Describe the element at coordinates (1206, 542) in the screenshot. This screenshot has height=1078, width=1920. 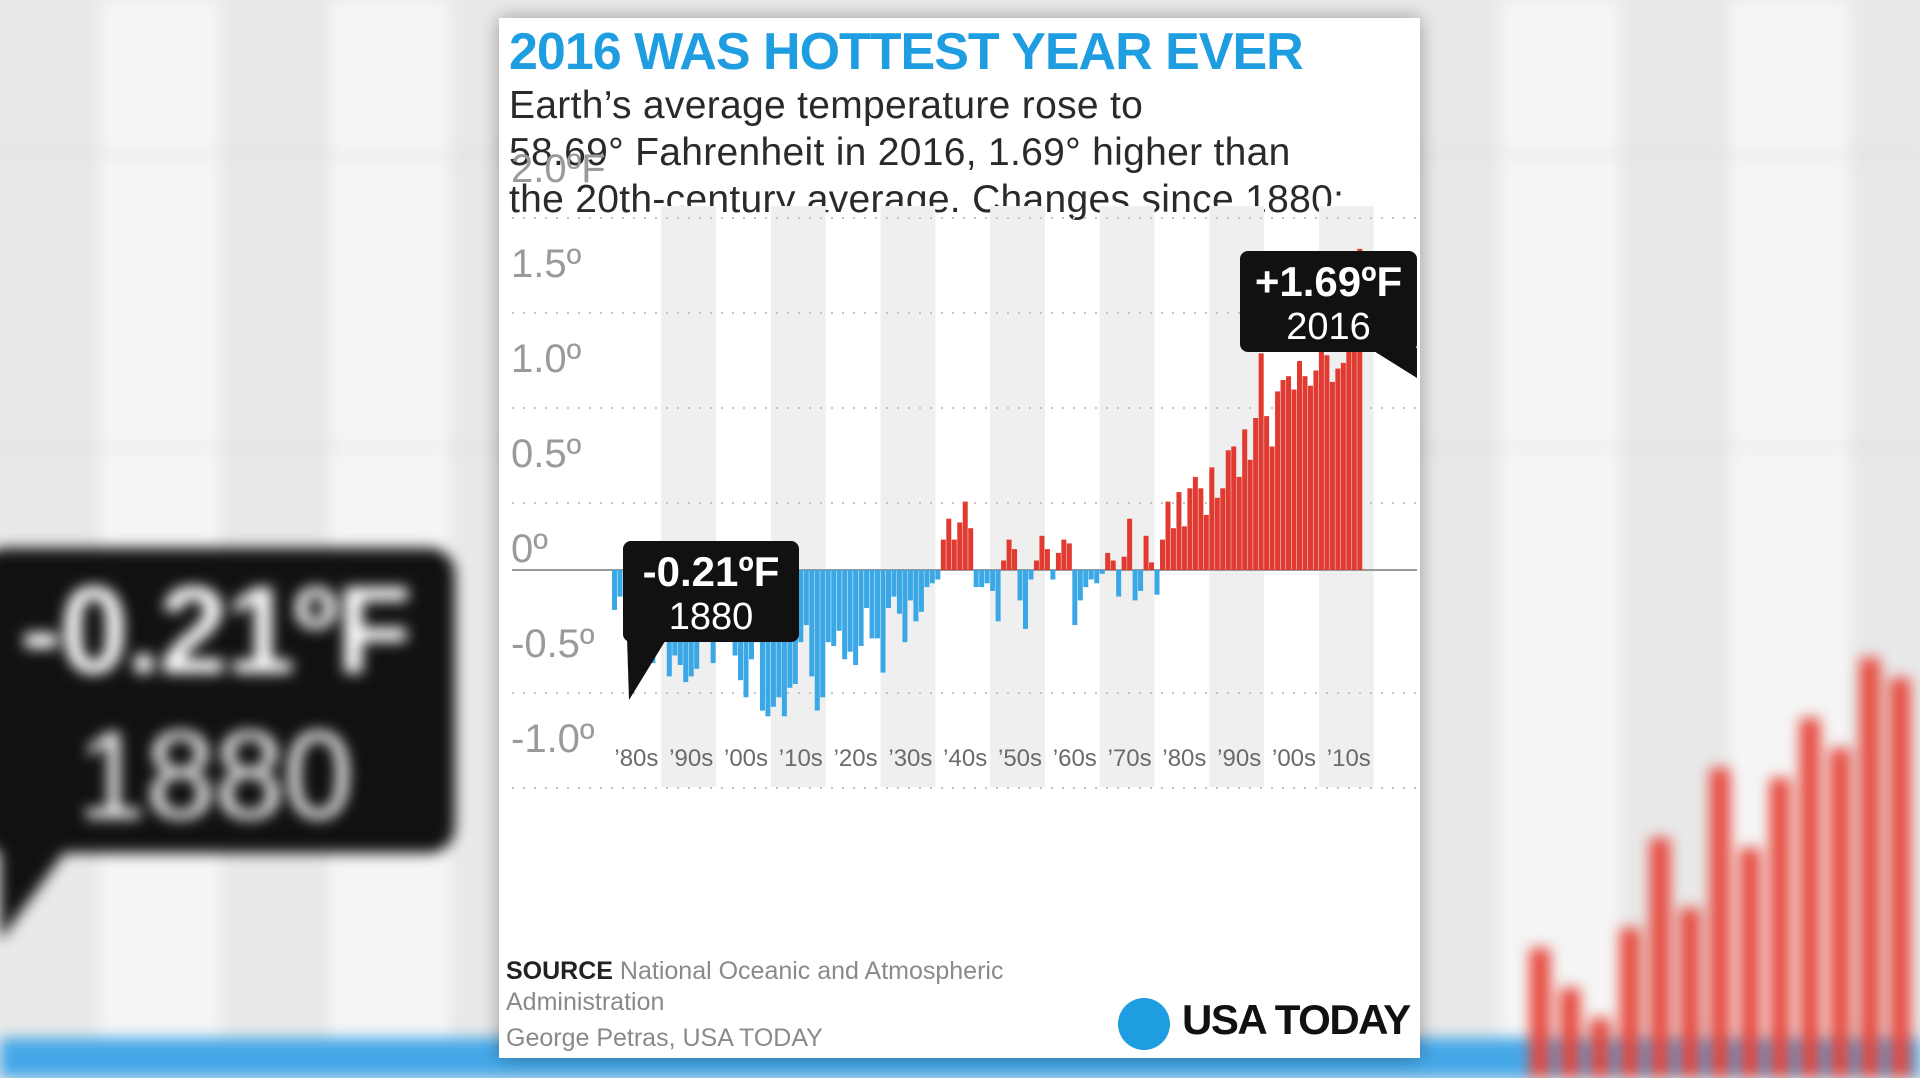
I see `bar-1988` at that location.